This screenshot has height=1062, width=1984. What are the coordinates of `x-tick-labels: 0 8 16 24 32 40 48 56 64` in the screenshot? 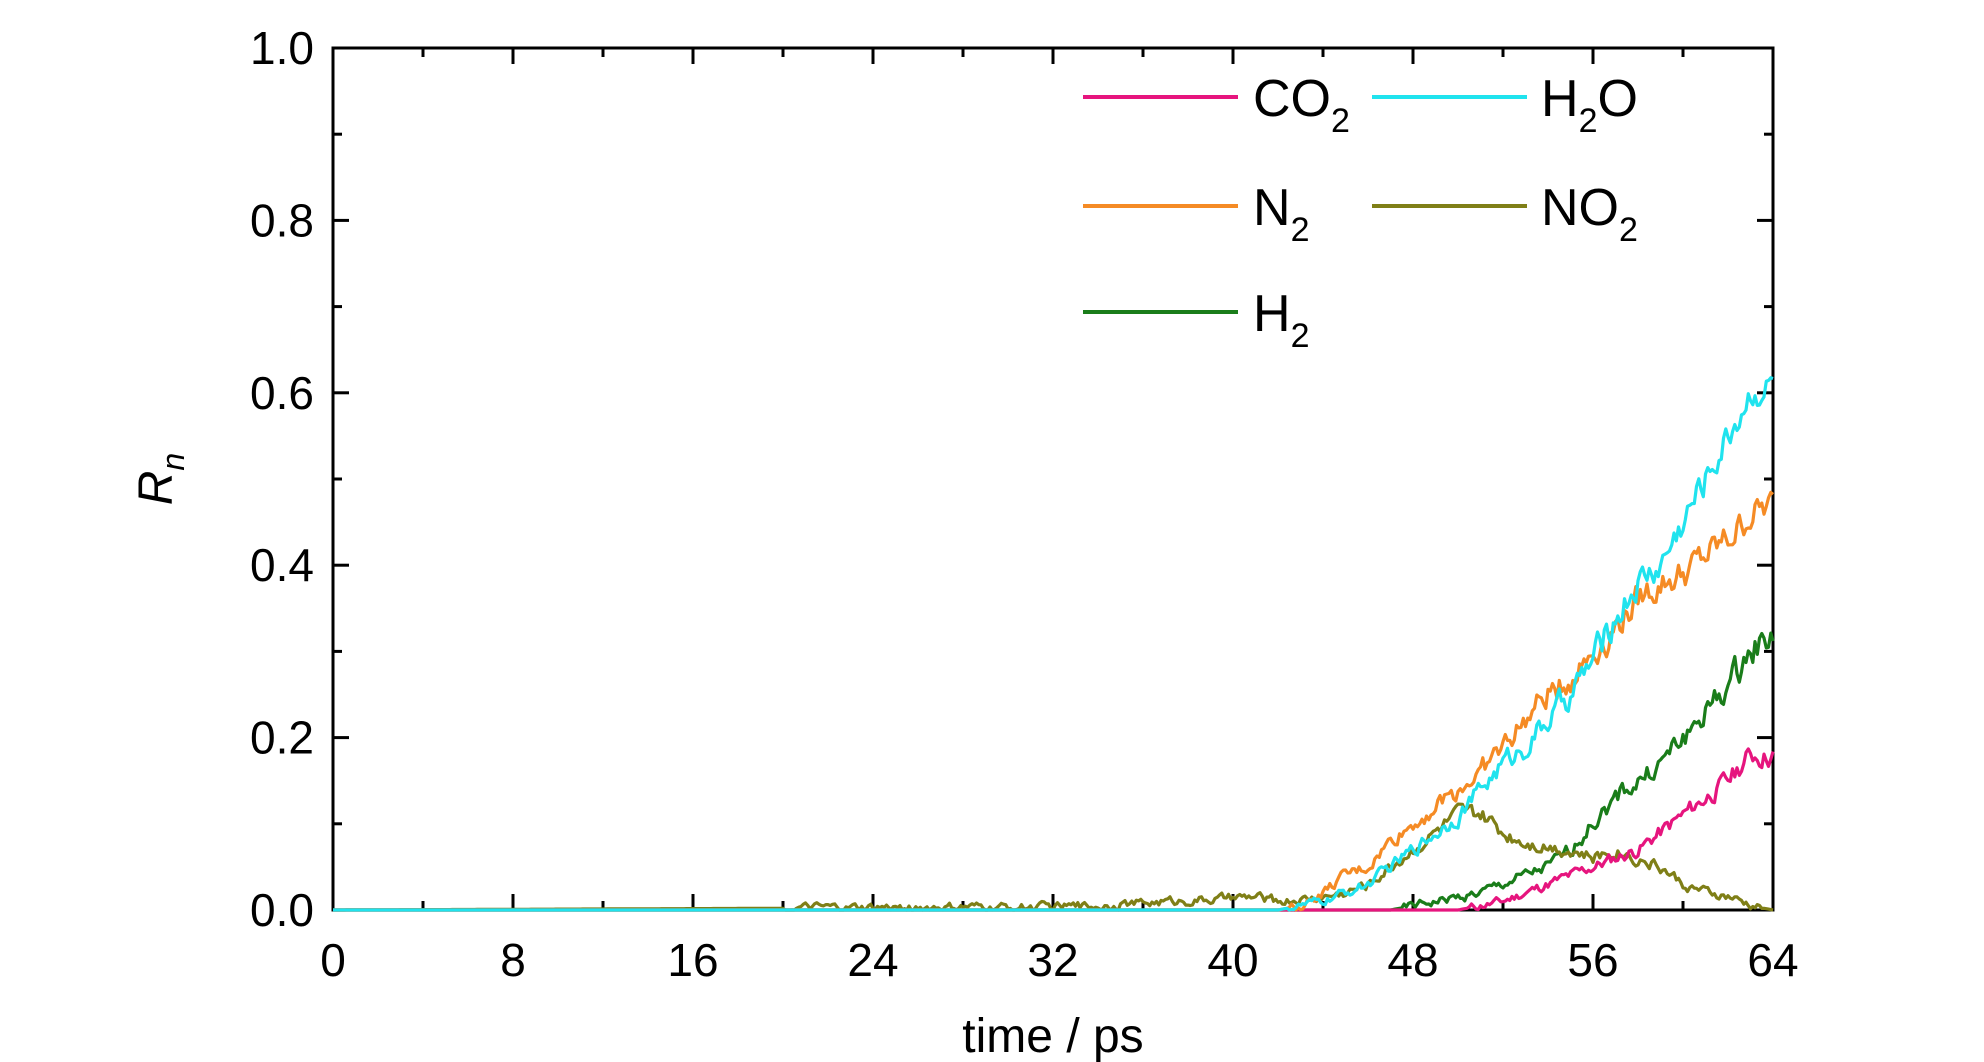 It's located at (1059, 960).